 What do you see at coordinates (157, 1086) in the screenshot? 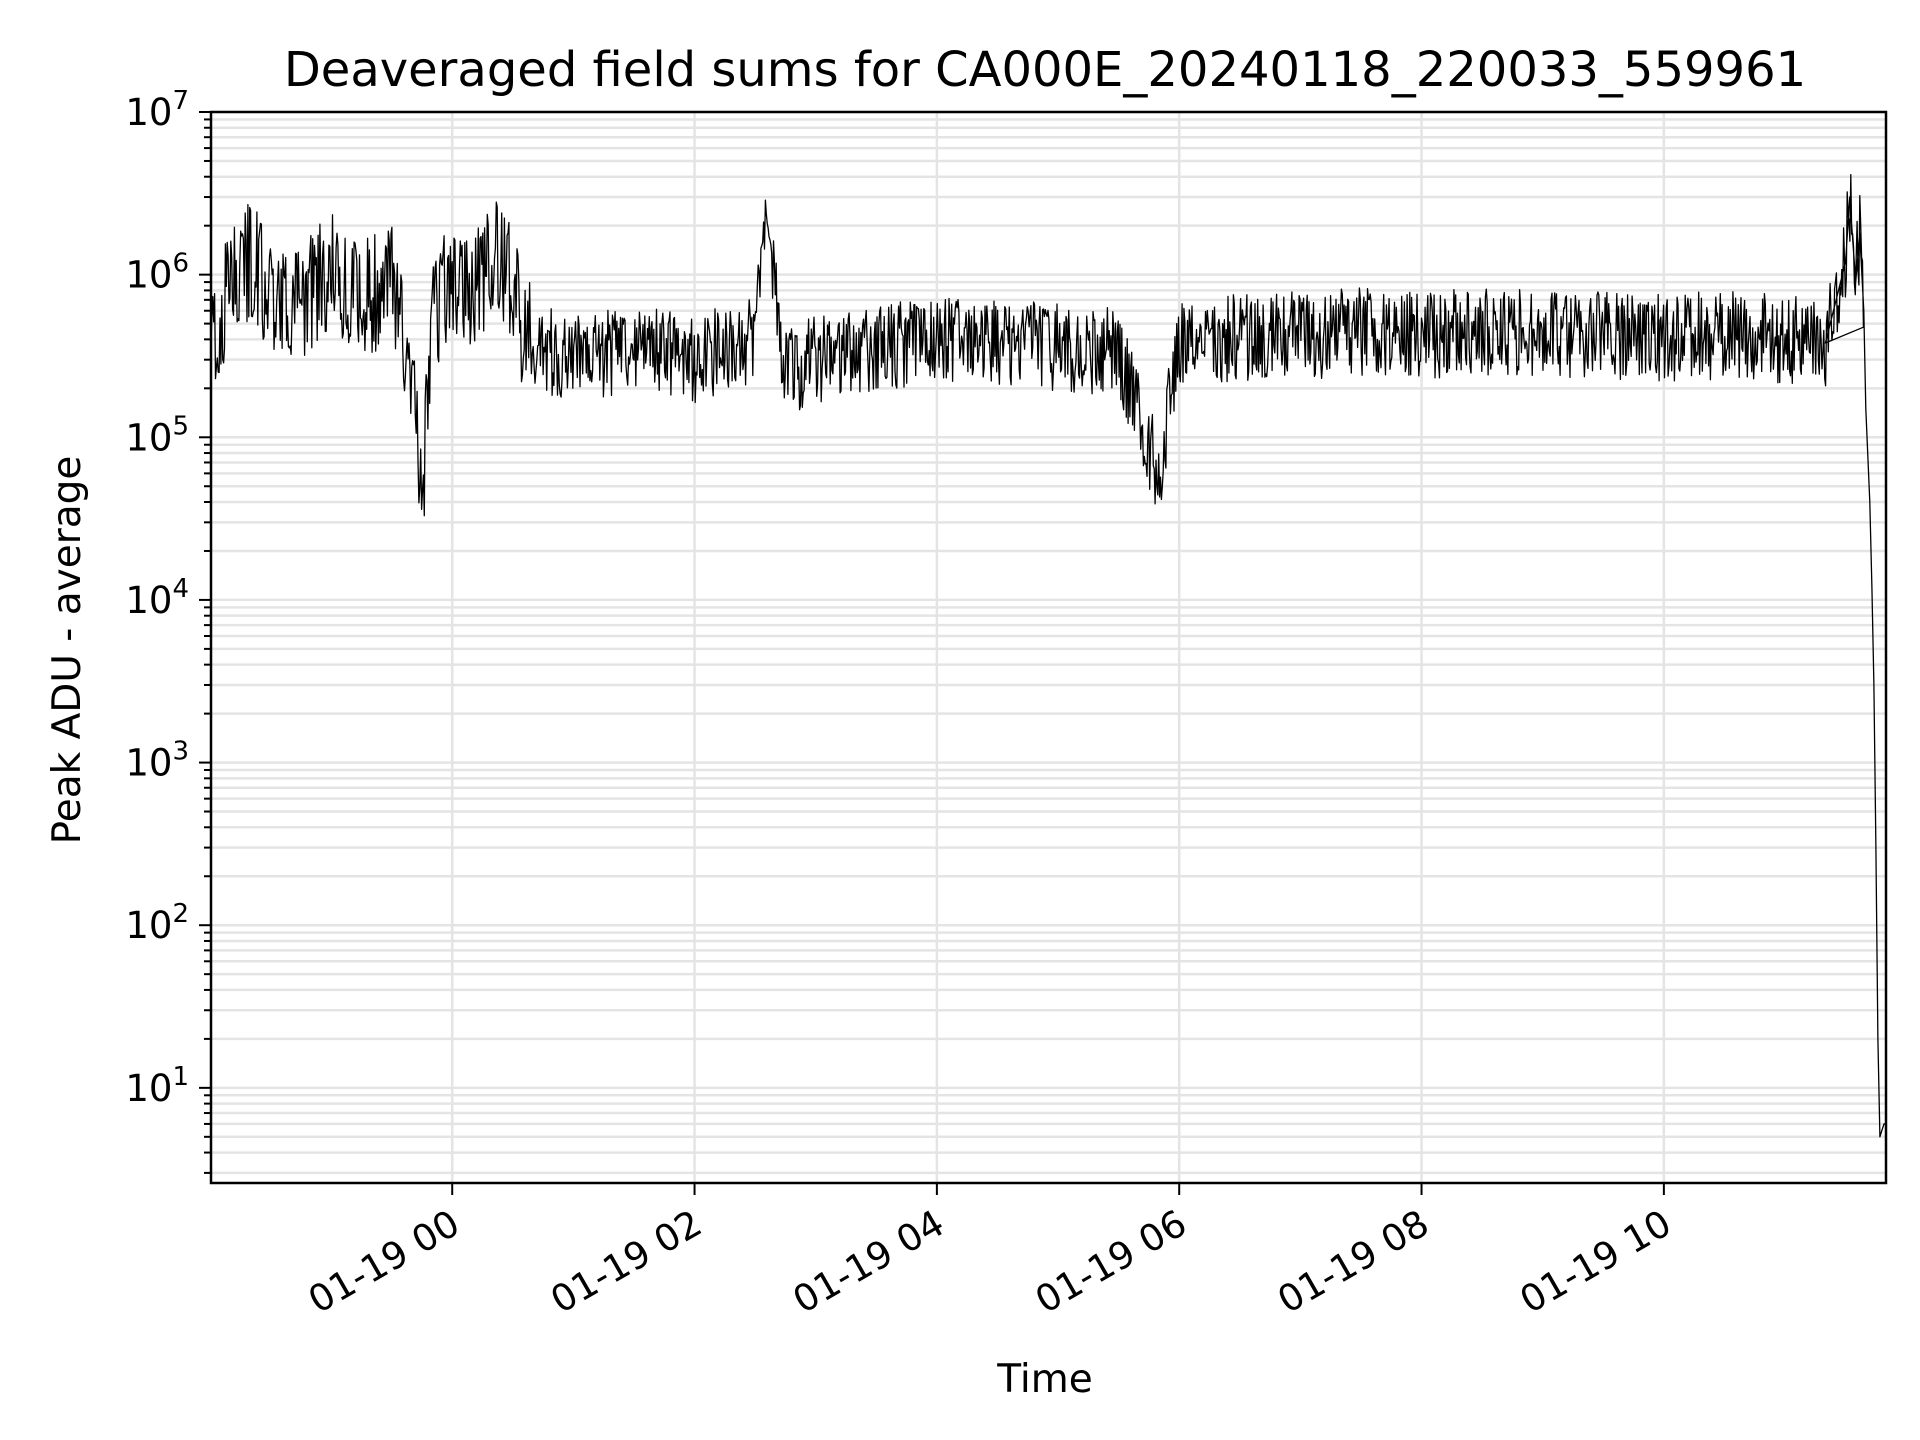
I see `y-tick-label: 101` at bounding box center [157, 1086].